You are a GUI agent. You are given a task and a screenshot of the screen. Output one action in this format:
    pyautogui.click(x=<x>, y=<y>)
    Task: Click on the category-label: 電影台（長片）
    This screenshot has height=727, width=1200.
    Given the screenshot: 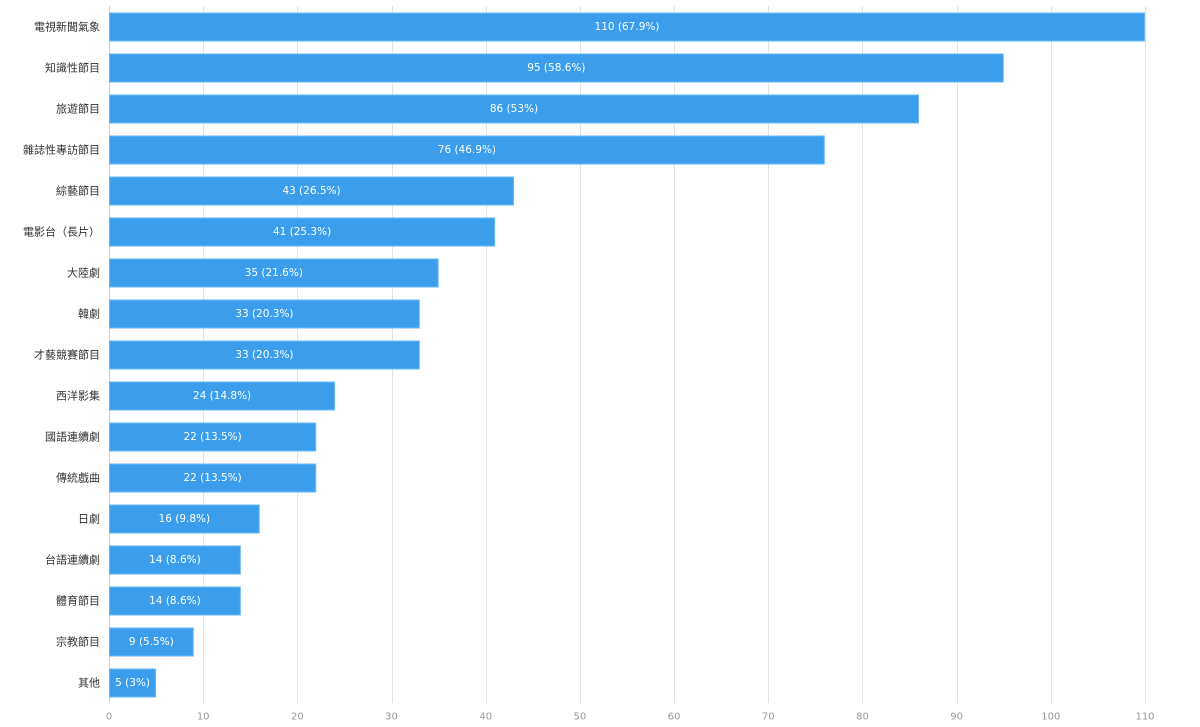 What is the action you would take?
    pyautogui.click(x=61, y=232)
    